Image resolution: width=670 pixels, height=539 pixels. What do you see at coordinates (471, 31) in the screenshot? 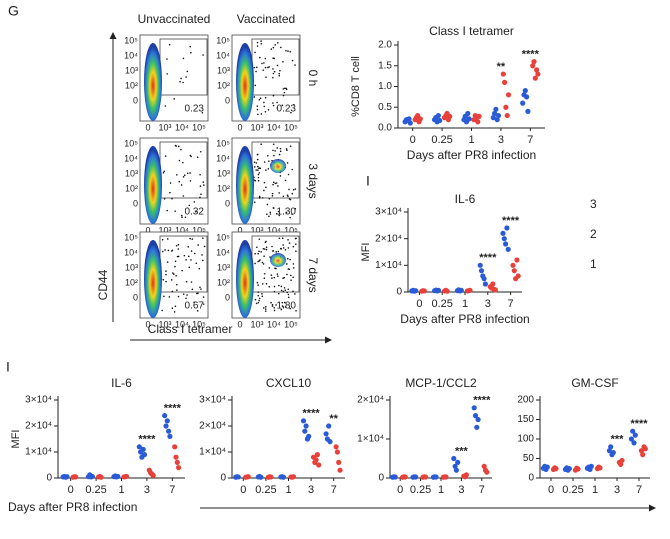
I see `chart-title: Class I tetramer` at bounding box center [471, 31].